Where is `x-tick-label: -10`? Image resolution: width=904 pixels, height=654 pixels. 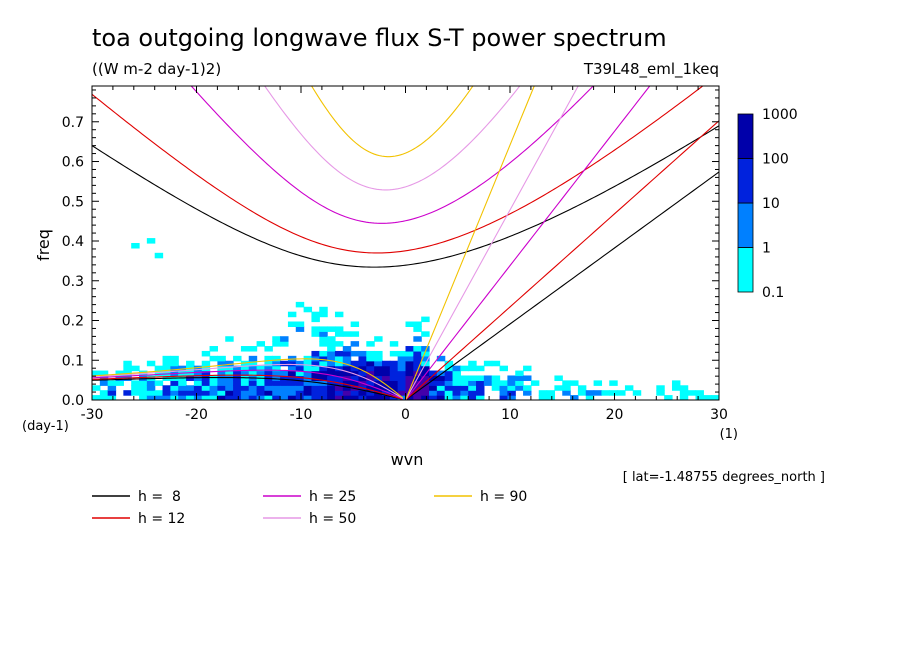
x-tick-label: -10 is located at coordinates (301, 415).